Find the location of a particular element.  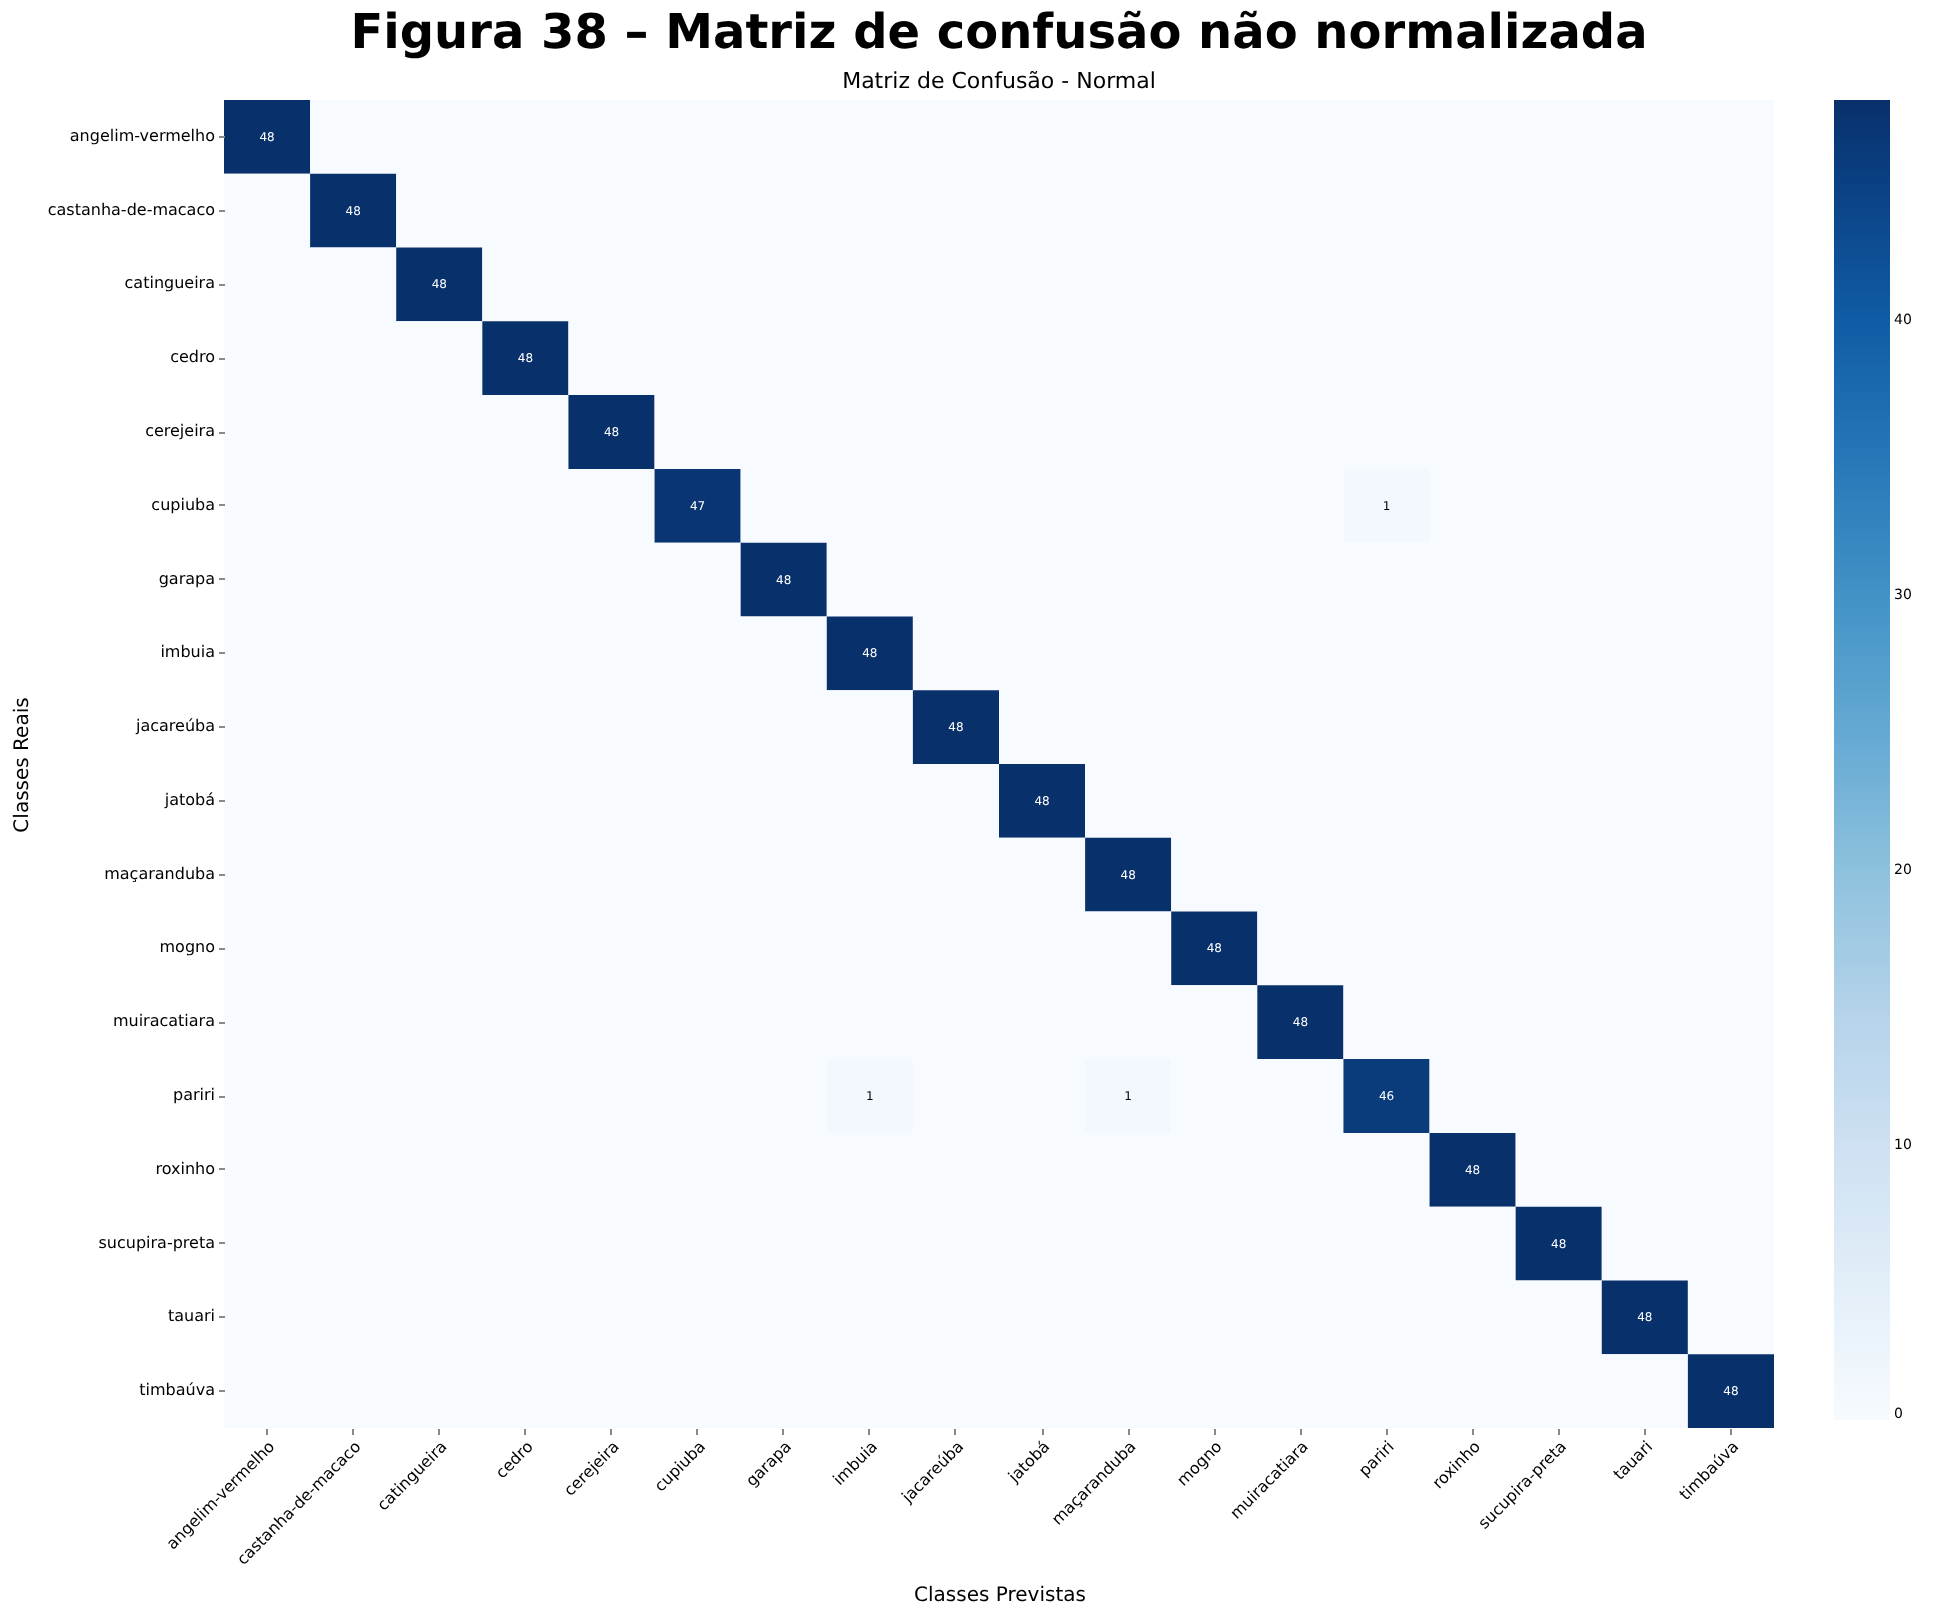

y-tick-label: roxinho is located at coordinates (185, 1168).